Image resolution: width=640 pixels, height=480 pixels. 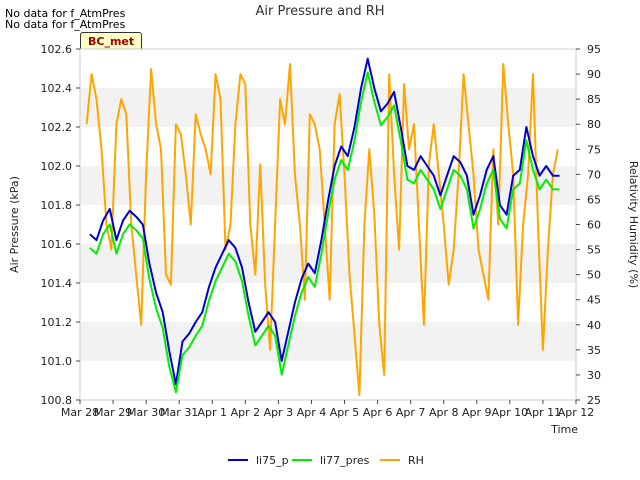 What do you see at coordinates (543, 412) in the screenshot?
I see `x-tick-label: Apr 11` at bounding box center [543, 412].